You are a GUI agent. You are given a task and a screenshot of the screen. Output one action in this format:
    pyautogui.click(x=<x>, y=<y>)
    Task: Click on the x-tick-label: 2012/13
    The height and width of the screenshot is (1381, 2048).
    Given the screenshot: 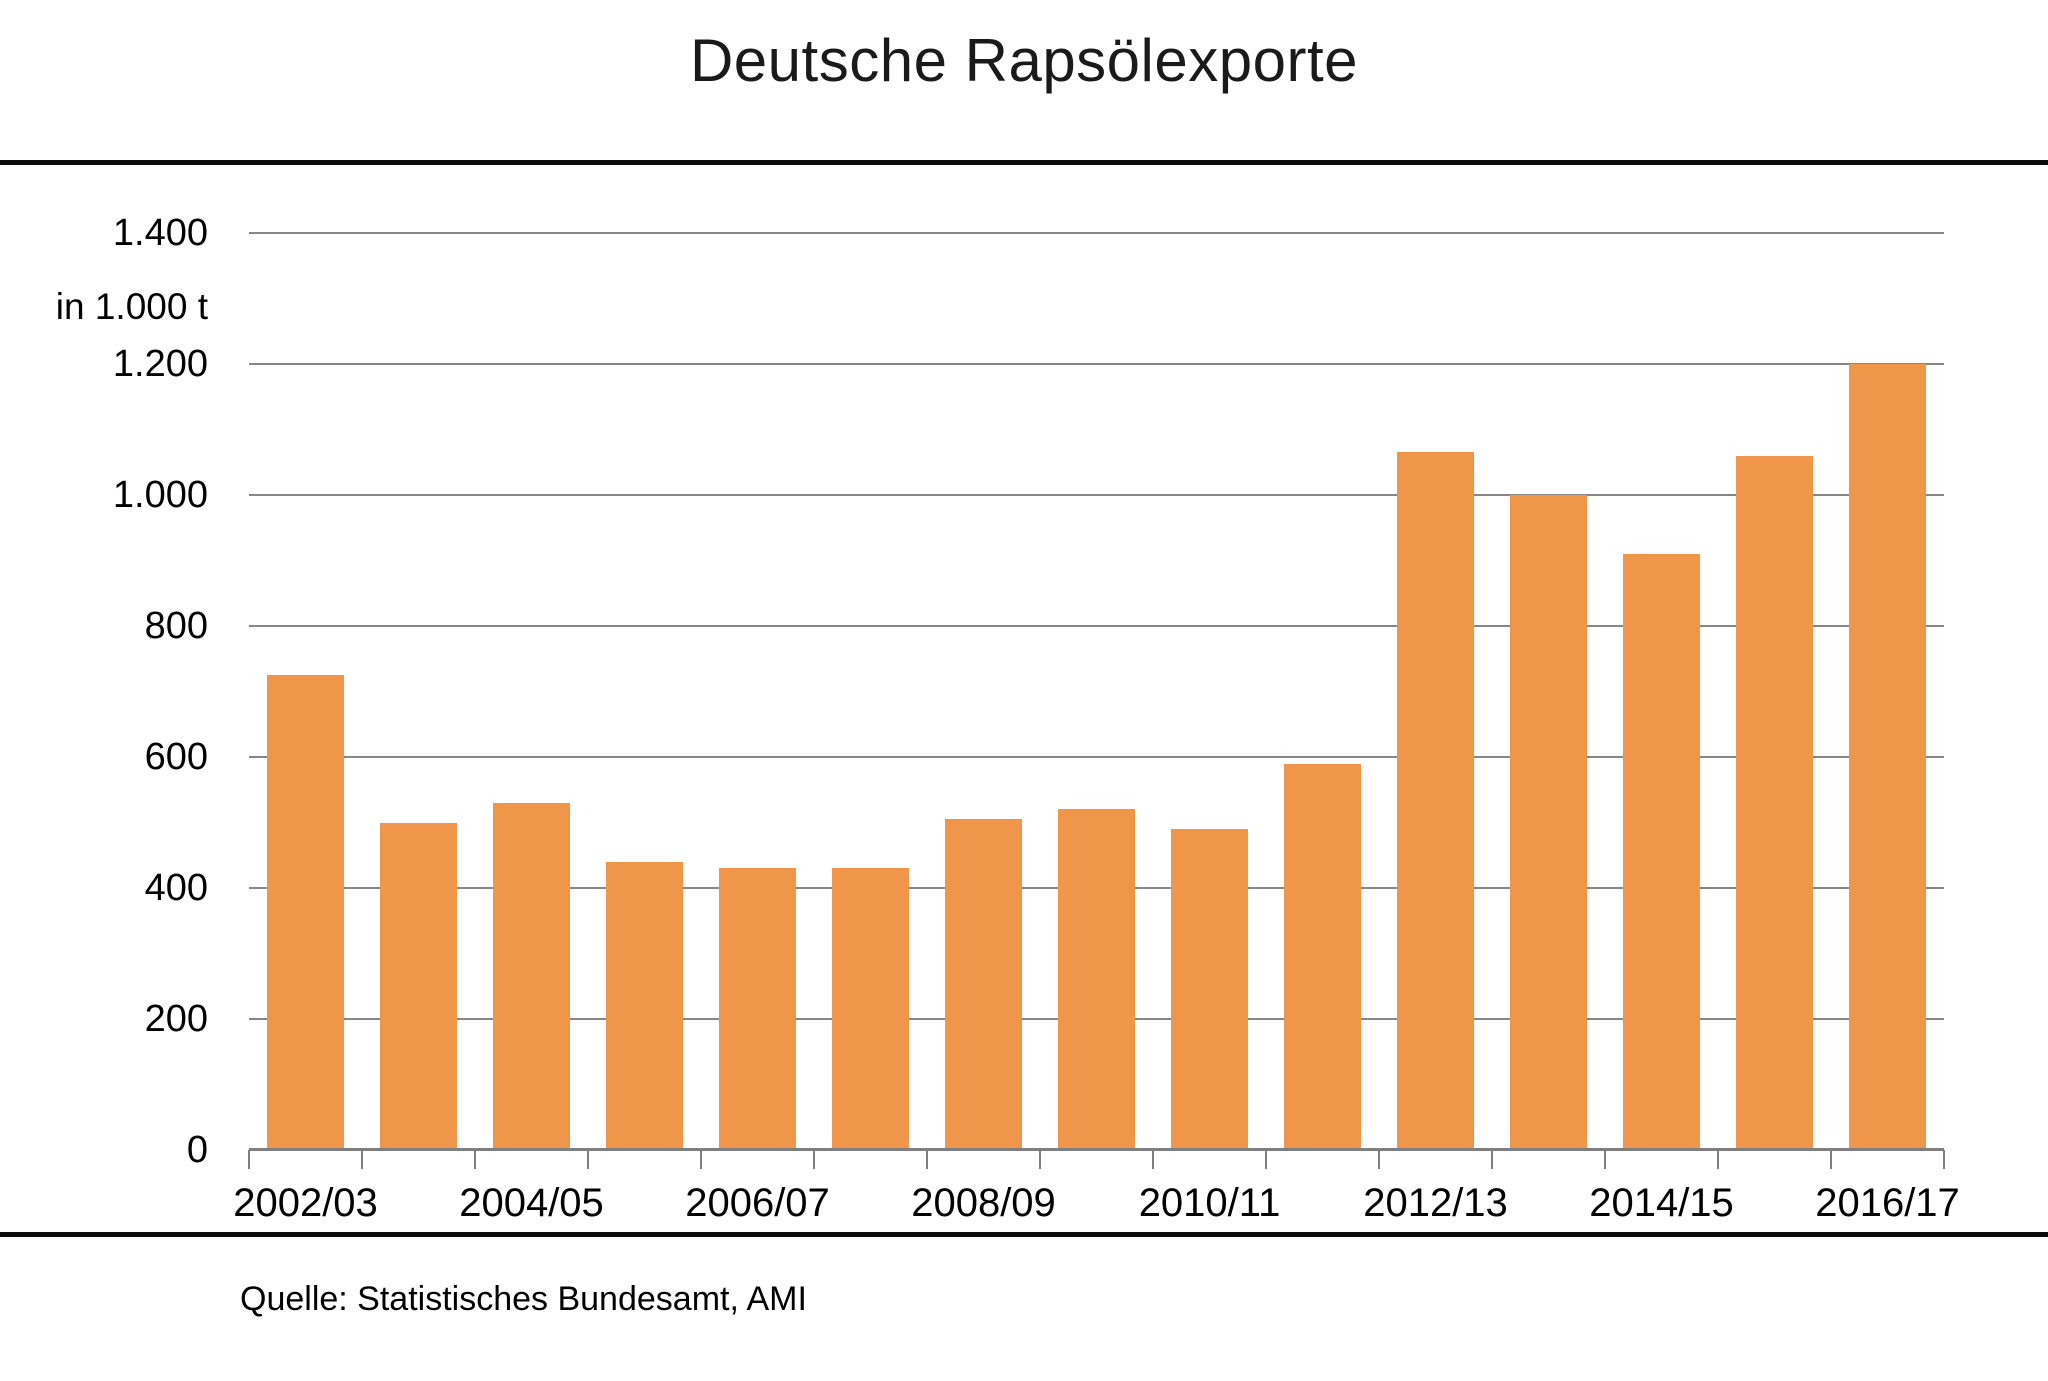 What is the action you would take?
    pyautogui.click(x=1435, y=1203)
    